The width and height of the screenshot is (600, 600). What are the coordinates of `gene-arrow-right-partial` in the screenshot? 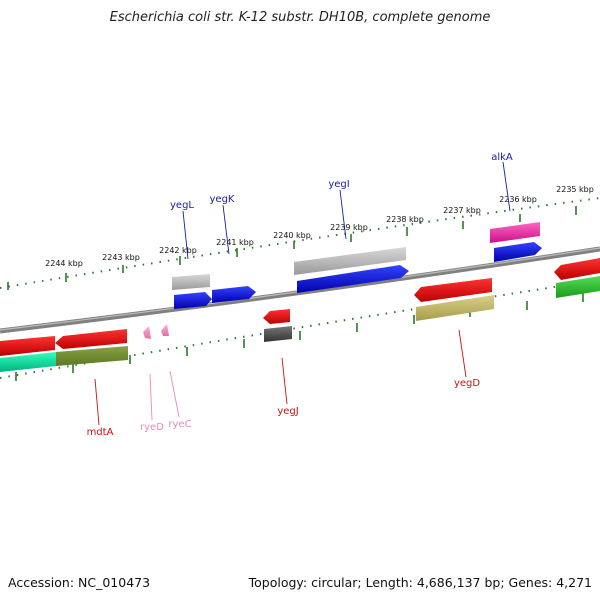 It's located at (577, 269).